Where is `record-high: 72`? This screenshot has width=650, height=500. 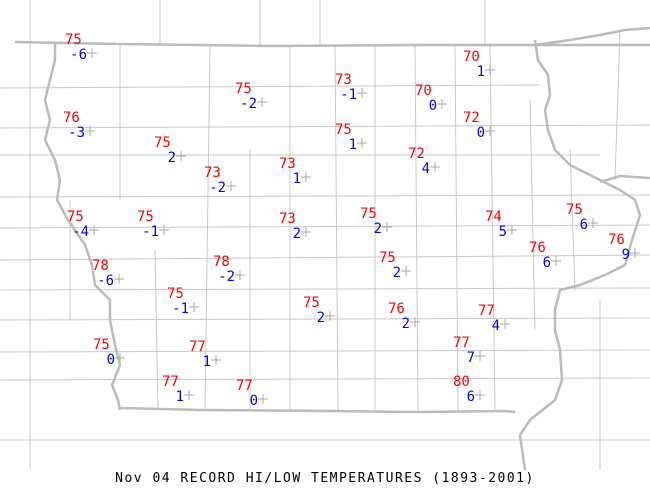
record-high: 72 is located at coordinates (471, 118).